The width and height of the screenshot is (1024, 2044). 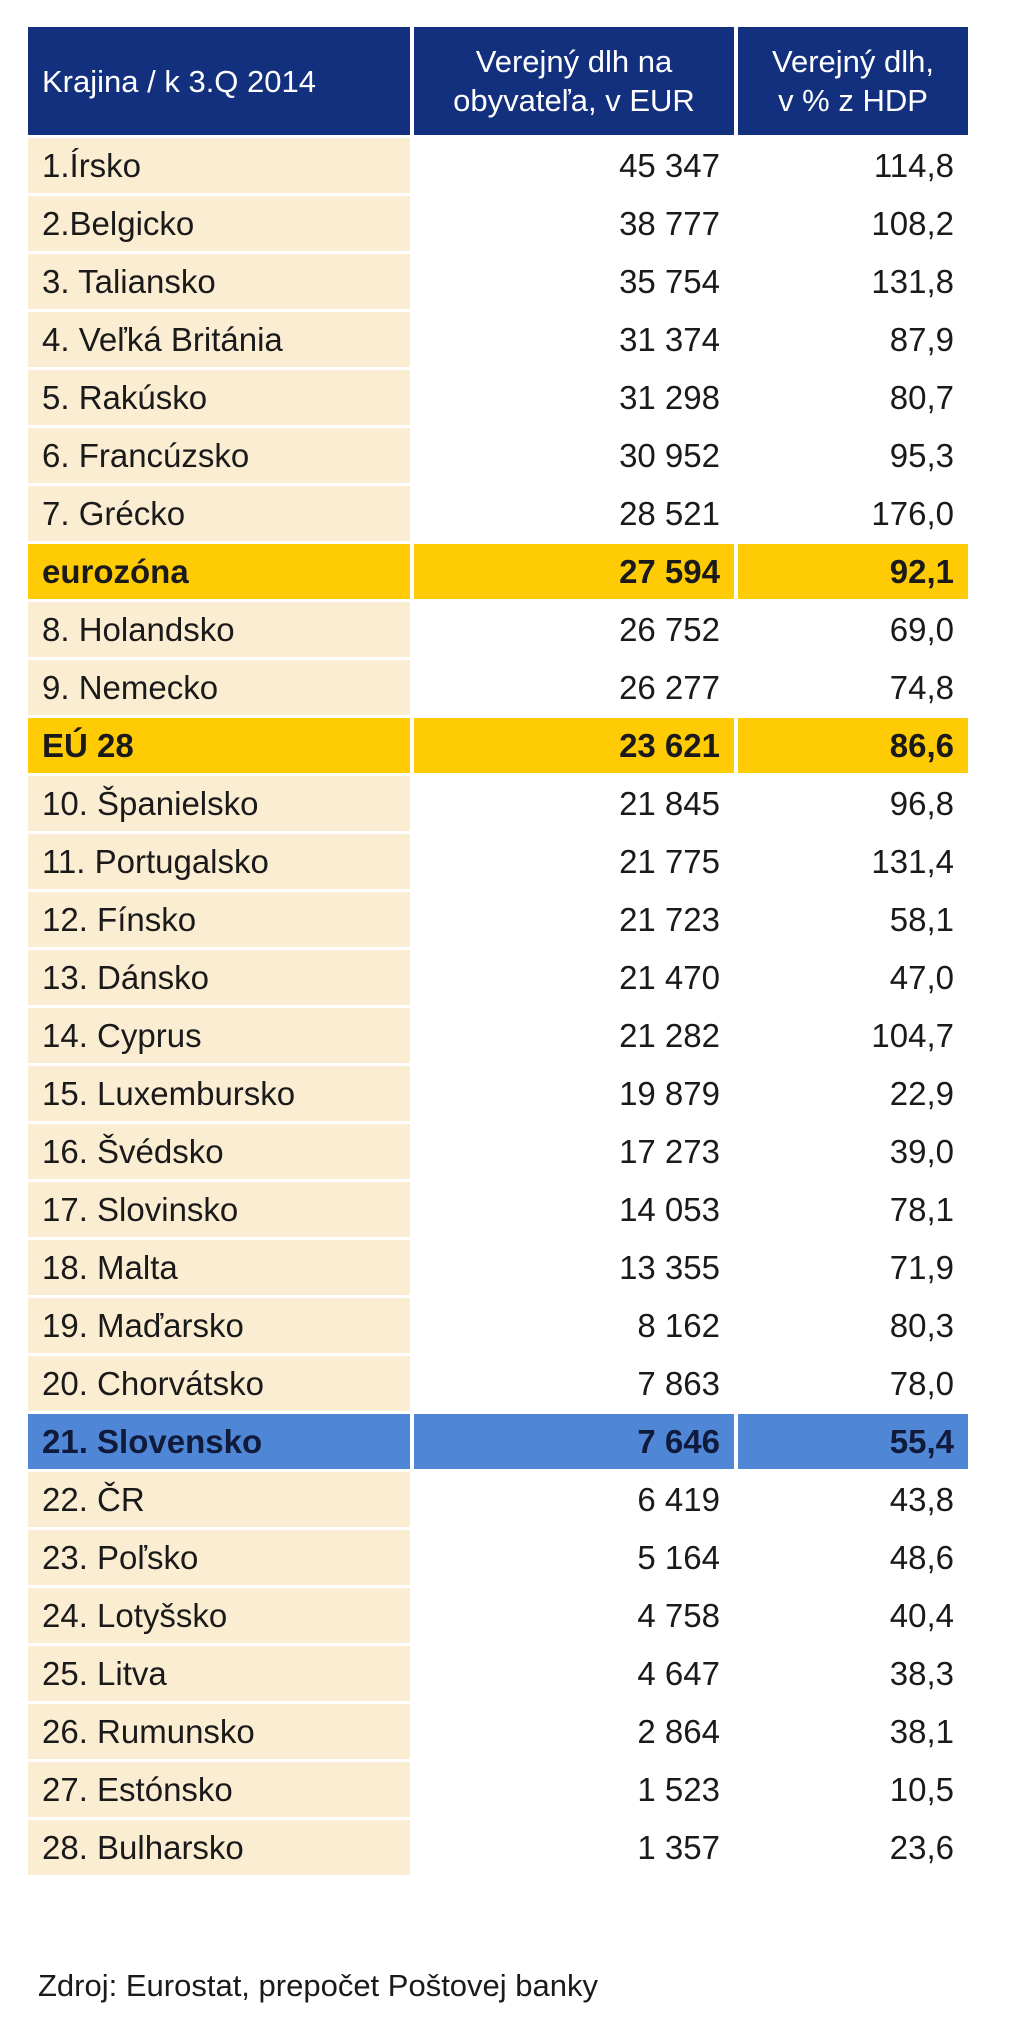 I want to click on debt-per-capita-cell: 8 162, so click(x=574, y=1325).